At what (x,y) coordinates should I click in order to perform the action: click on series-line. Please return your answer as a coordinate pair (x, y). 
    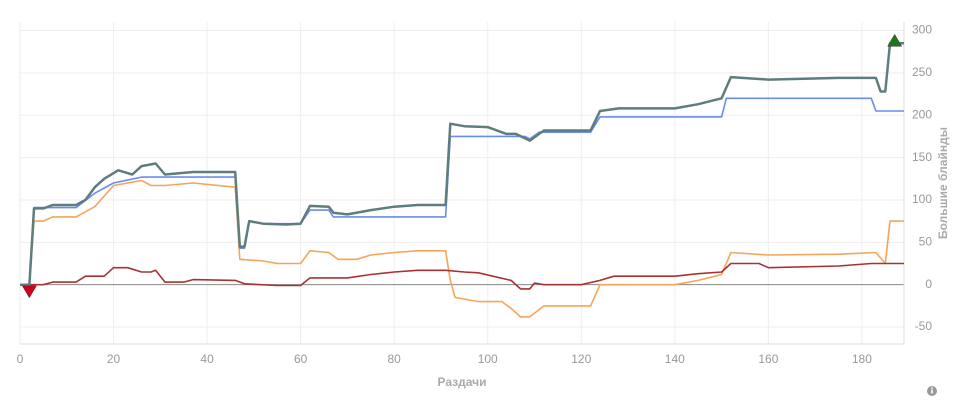
    Looking at the image, I should click on (462, 276).